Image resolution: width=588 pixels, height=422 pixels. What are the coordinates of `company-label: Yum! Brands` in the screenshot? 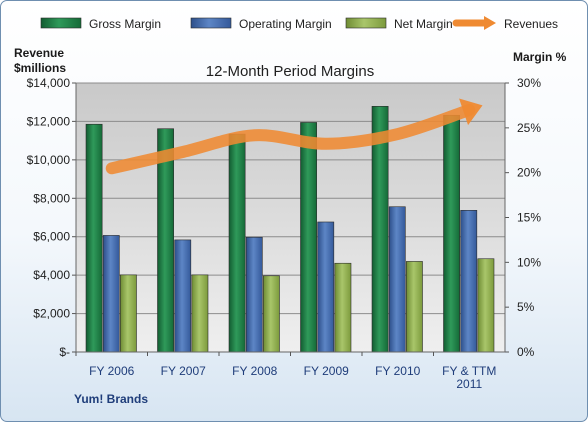 It's located at (111, 399).